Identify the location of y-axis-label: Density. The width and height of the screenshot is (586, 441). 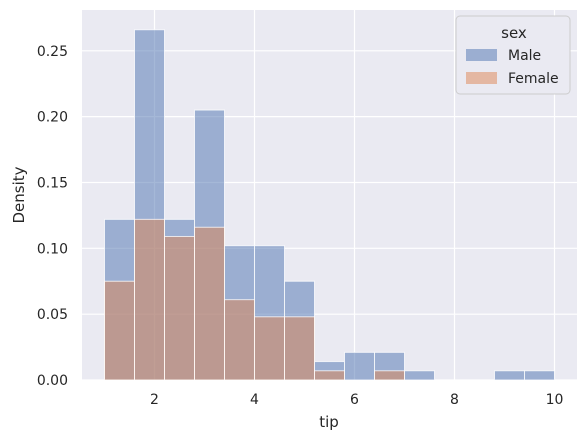
(19, 194).